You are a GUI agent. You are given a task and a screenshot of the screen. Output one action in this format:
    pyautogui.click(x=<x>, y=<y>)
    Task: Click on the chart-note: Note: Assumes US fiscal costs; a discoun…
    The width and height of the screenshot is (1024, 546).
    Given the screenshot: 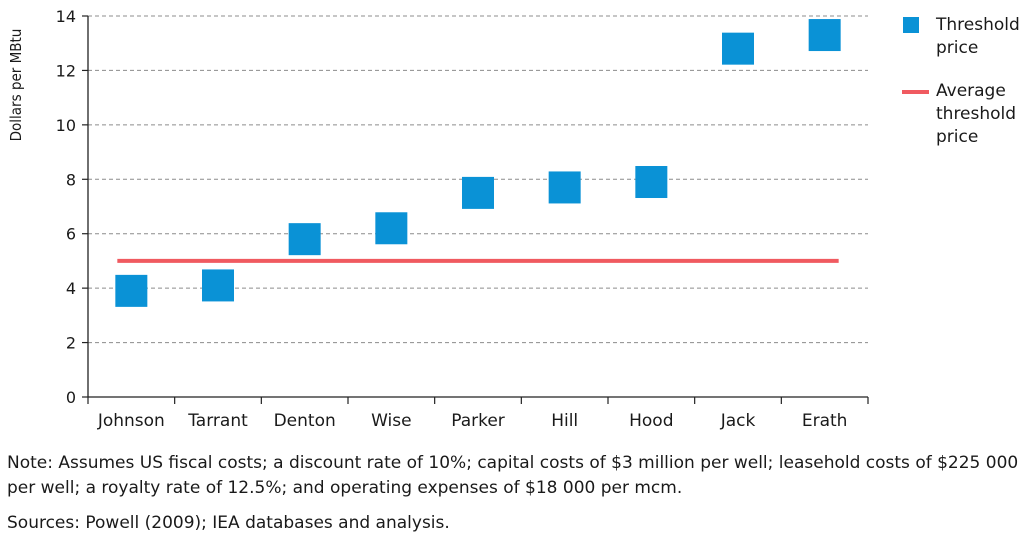 What is the action you would take?
    pyautogui.click(x=513, y=475)
    